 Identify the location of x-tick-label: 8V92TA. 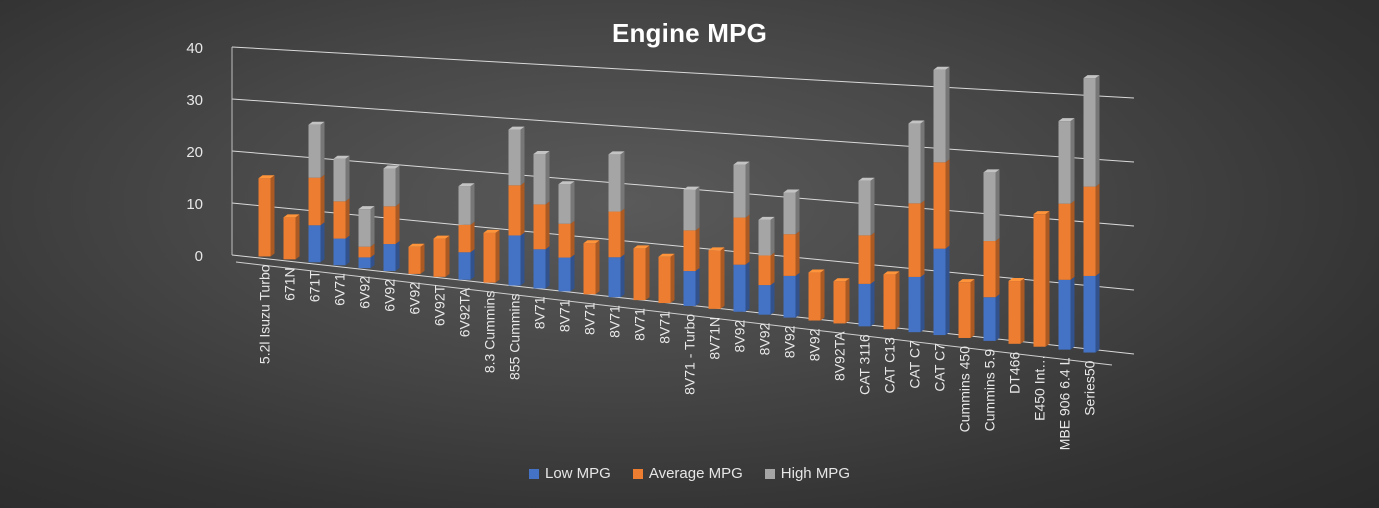
(840, 356).